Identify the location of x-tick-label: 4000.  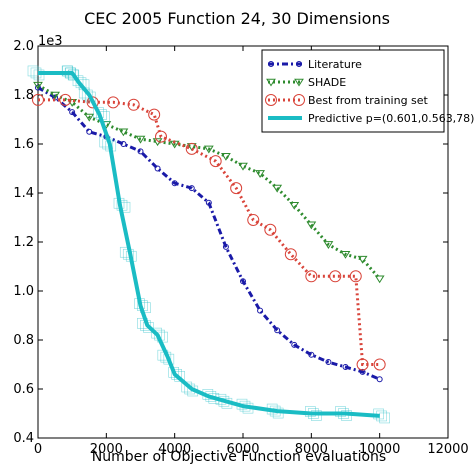
(174, 449).